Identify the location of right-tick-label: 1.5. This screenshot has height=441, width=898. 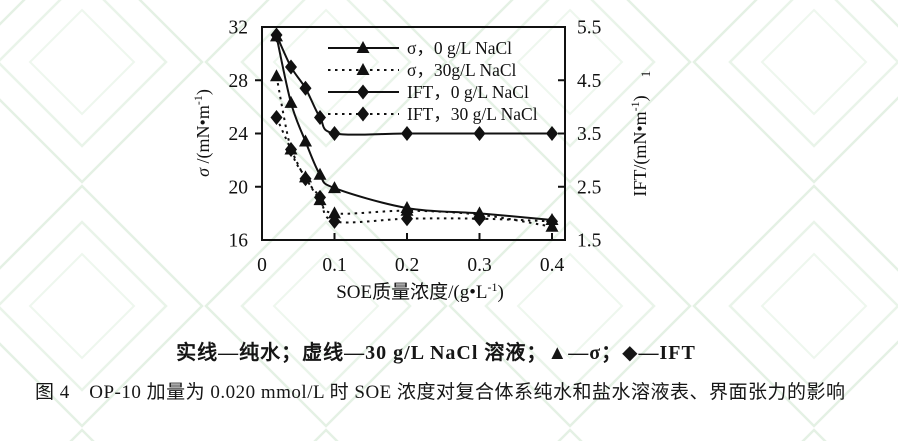
(589, 241).